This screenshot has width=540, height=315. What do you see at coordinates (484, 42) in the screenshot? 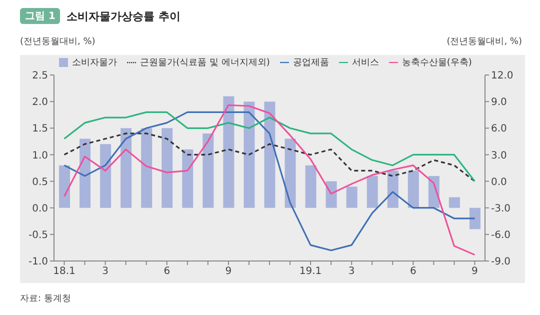
I see `y2-axis-title: (전년동월대비, %)` at bounding box center [484, 42].